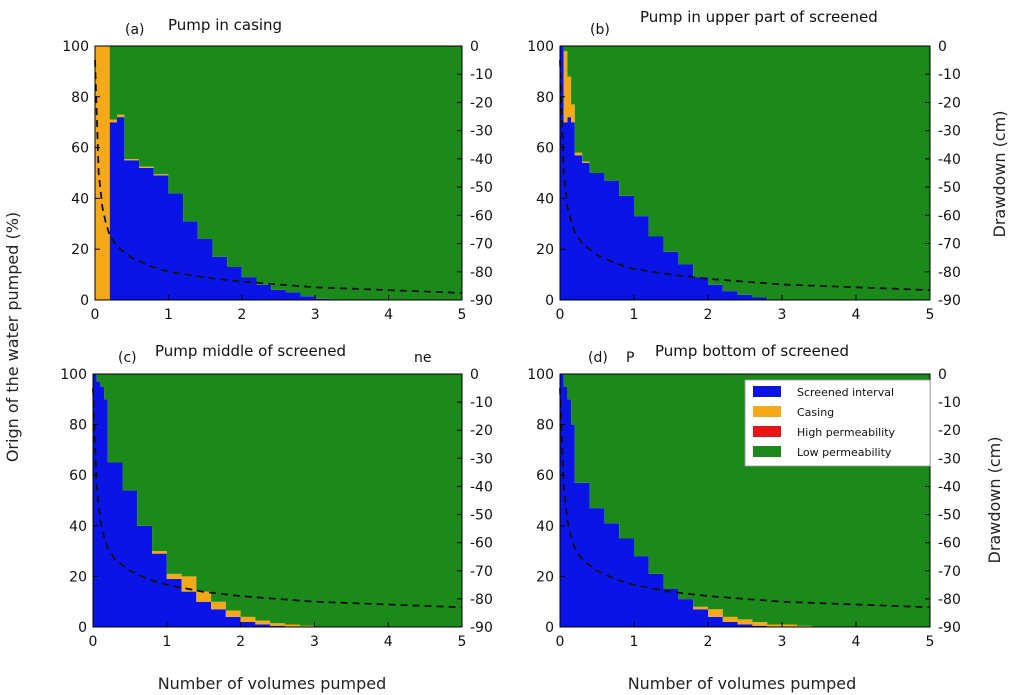  What do you see at coordinates (759, 17) in the screenshot?
I see `panel-title: Pump in upper part of screened` at bounding box center [759, 17].